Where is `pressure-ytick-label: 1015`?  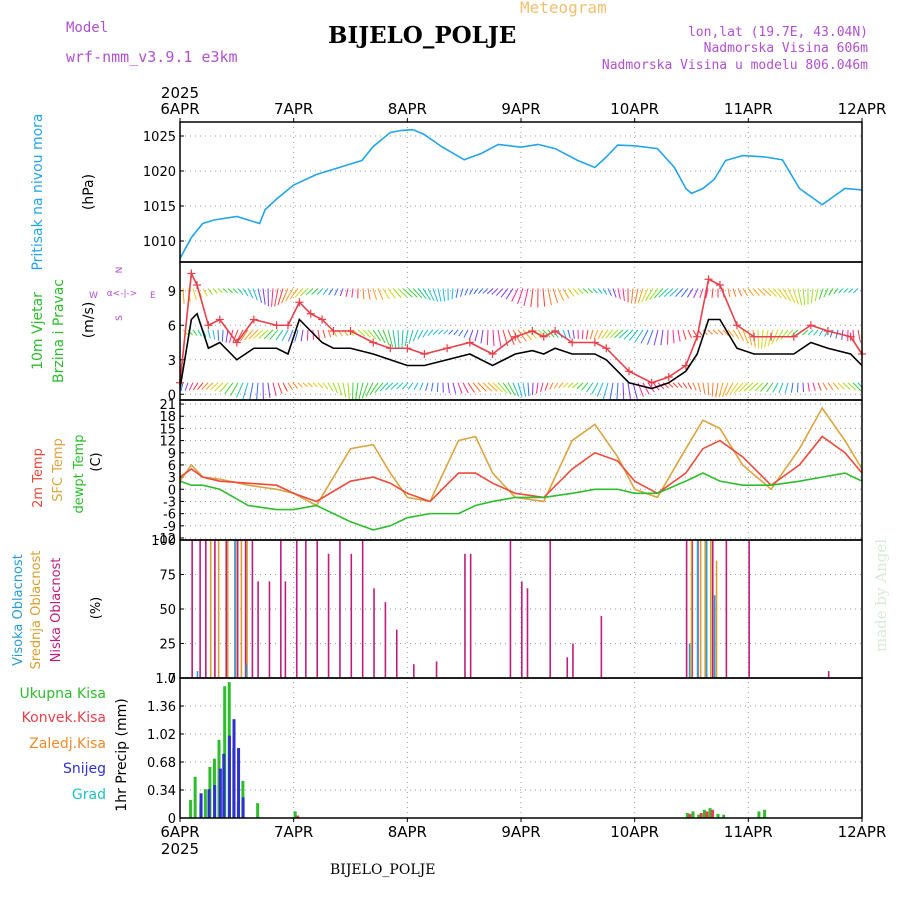 pressure-ytick-label: 1015 is located at coordinates (159, 207).